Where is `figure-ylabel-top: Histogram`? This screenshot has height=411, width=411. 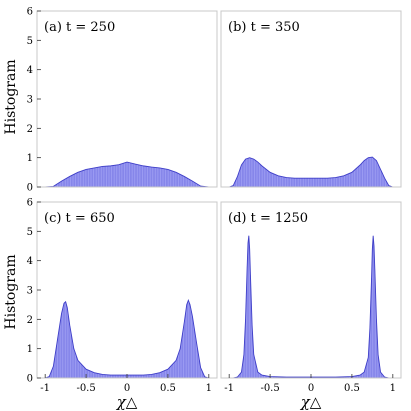 figure-ylabel-top: Histogram is located at coordinates (11, 96).